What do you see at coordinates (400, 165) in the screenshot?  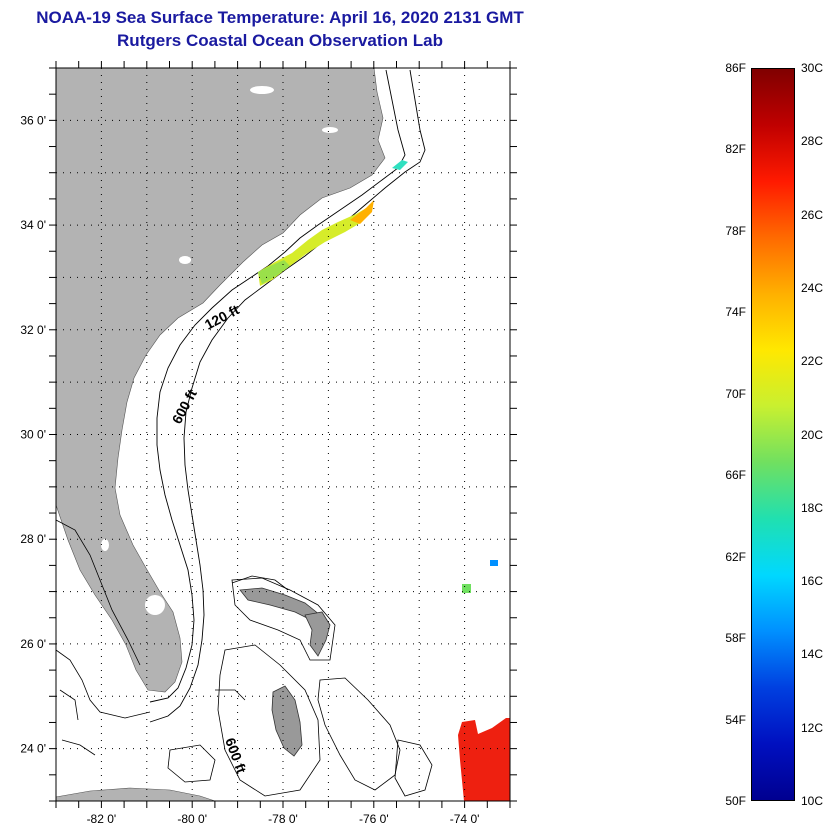 I see `sst-outer-banks-patch` at bounding box center [400, 165].